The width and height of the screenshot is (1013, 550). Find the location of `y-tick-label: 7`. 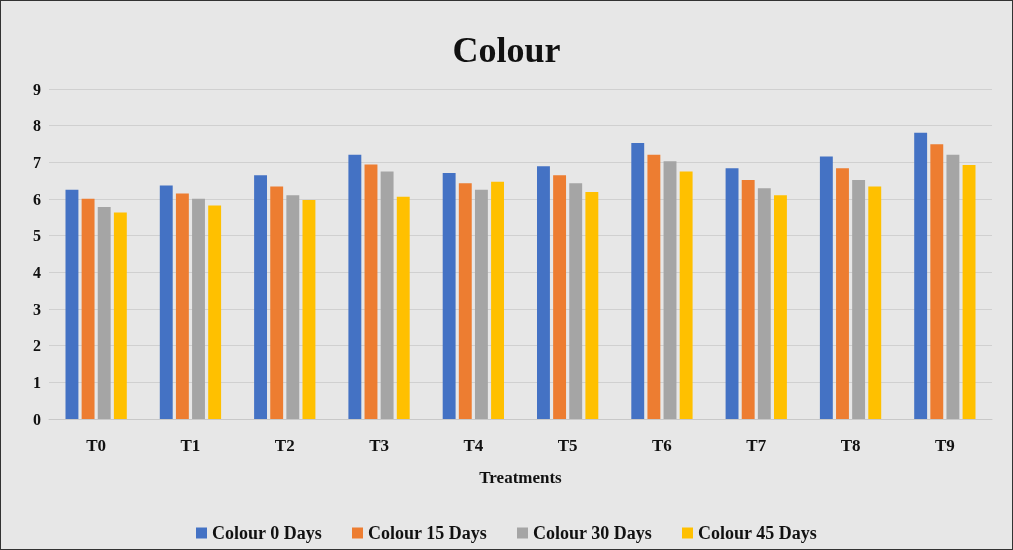

y-tick-label: 7 is located at coordinates (37, 162).